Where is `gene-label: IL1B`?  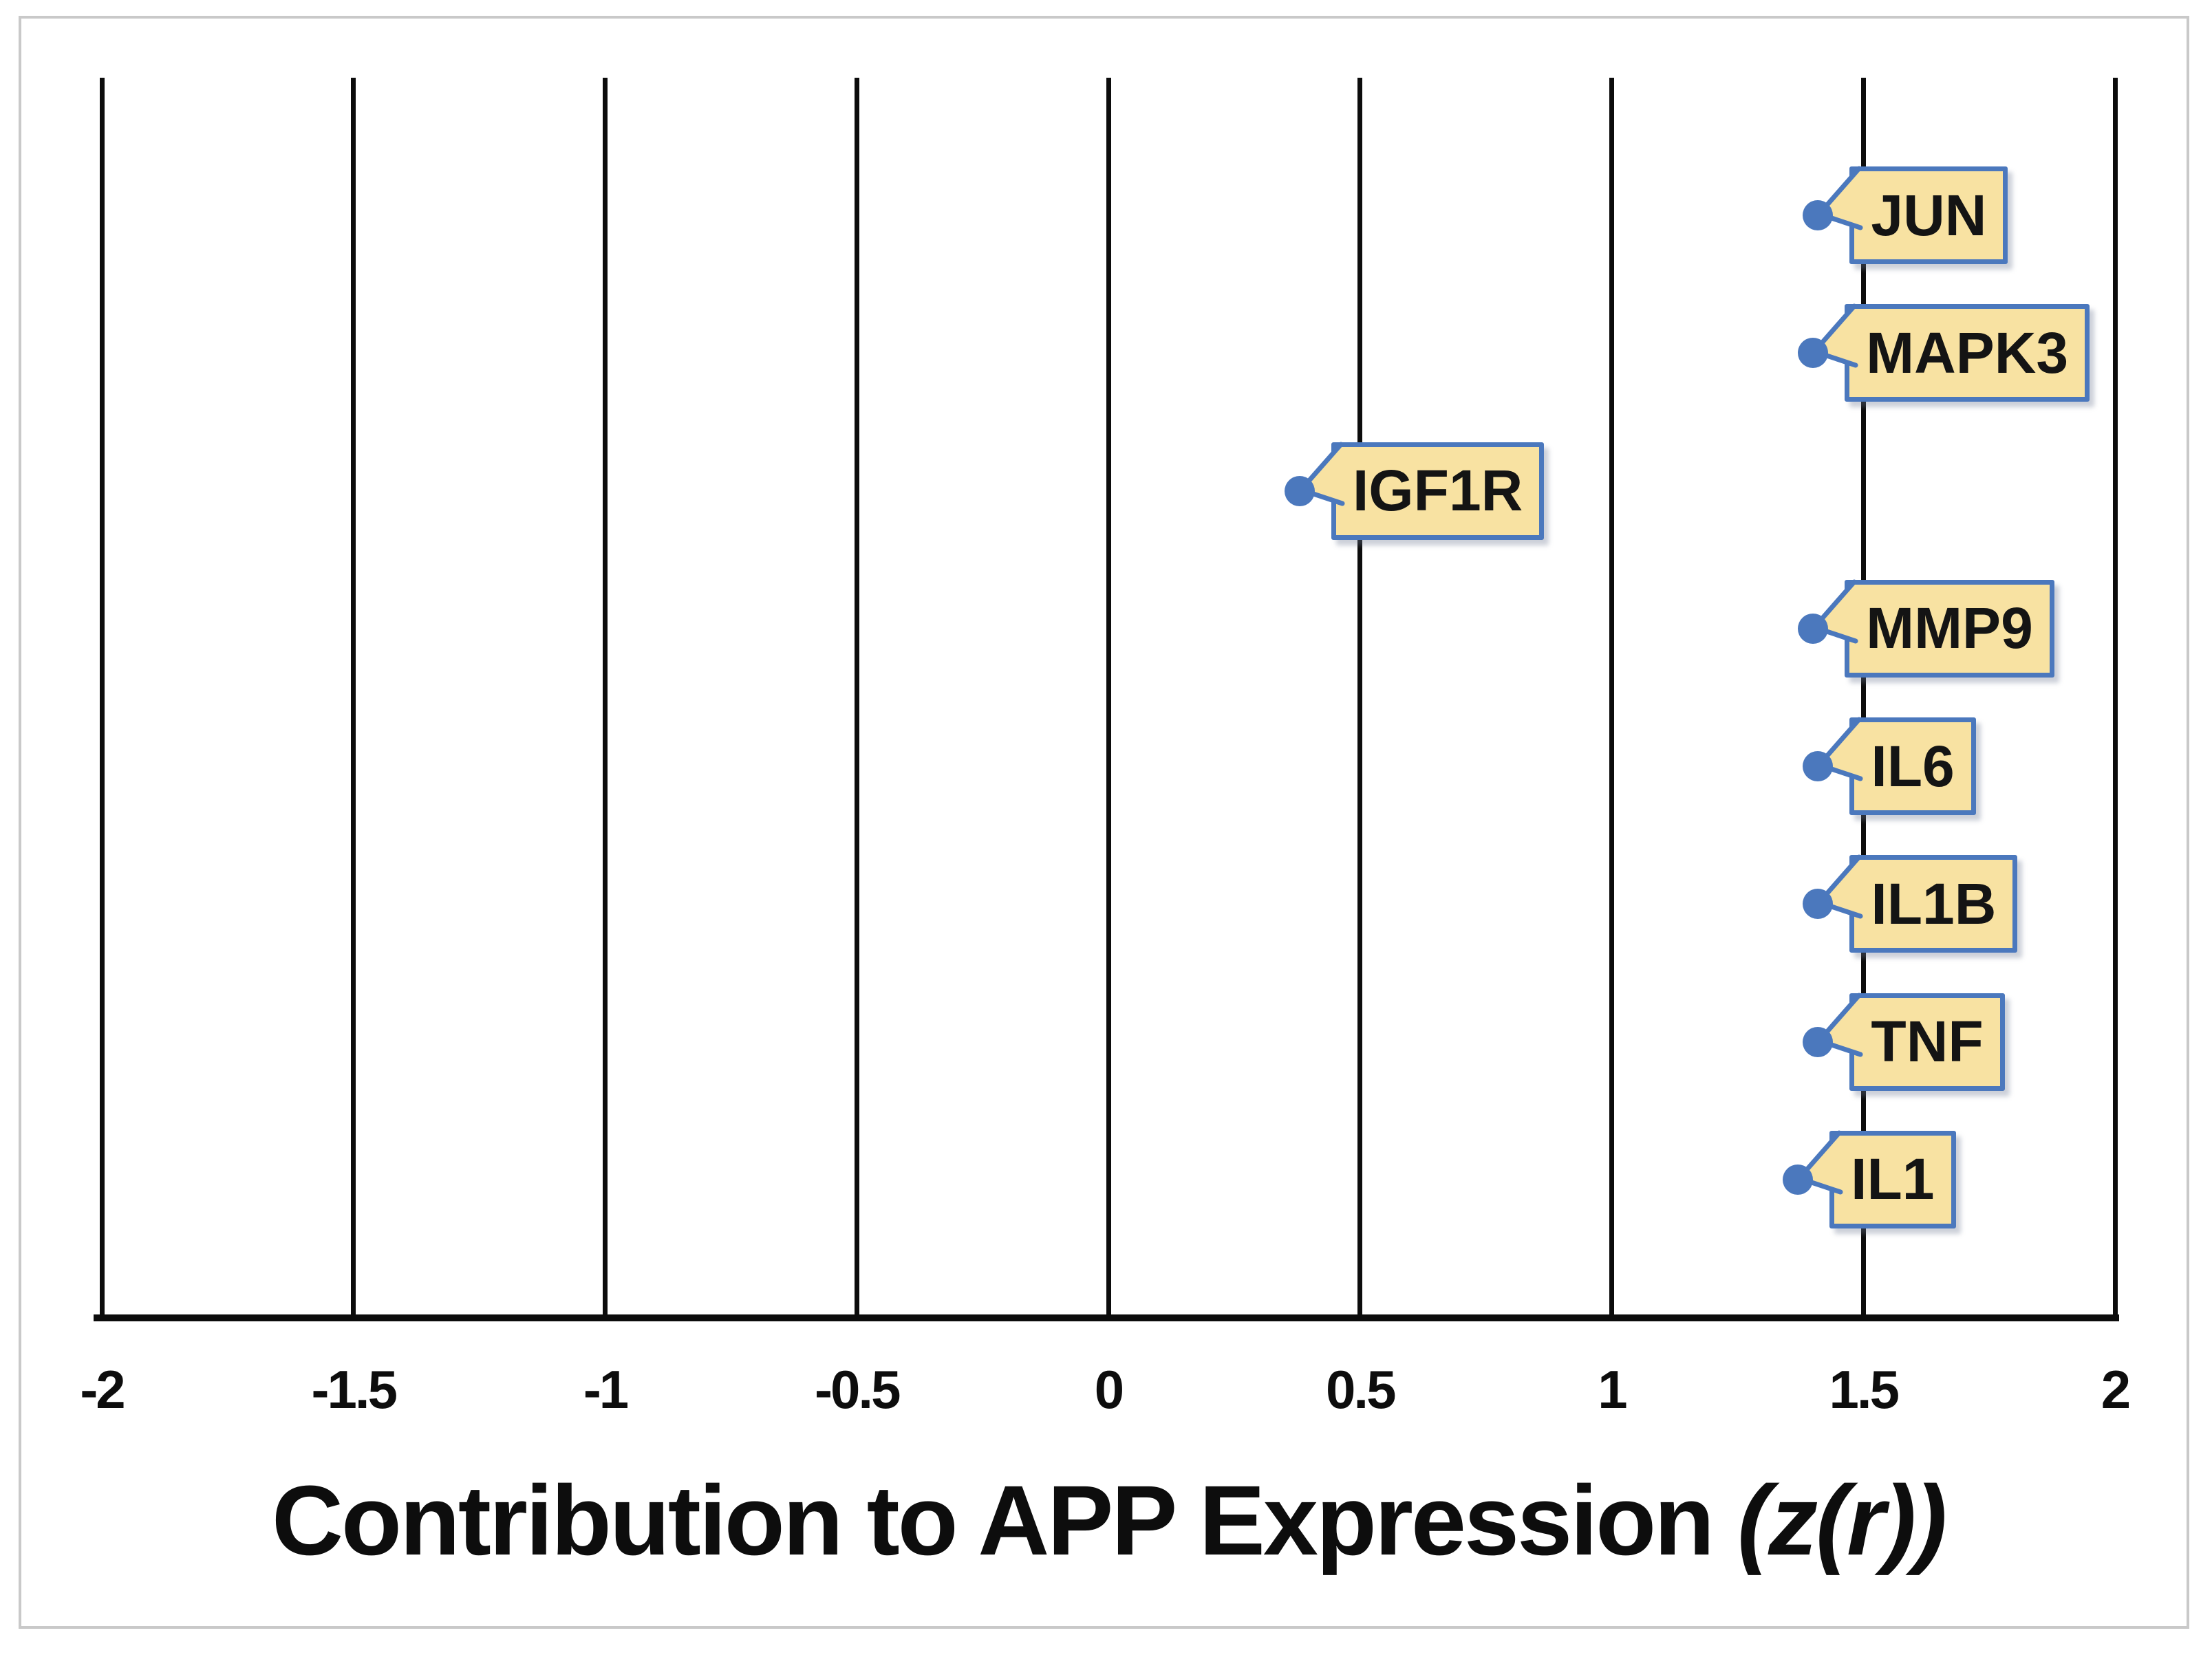 gene-label: IL1B is located at coordinates (1934, 904).